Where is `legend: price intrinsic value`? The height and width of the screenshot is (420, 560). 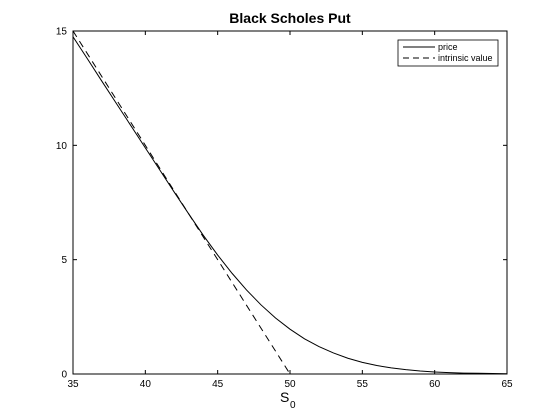 legend: price intrinsic value is located at coordinates (448, 53).